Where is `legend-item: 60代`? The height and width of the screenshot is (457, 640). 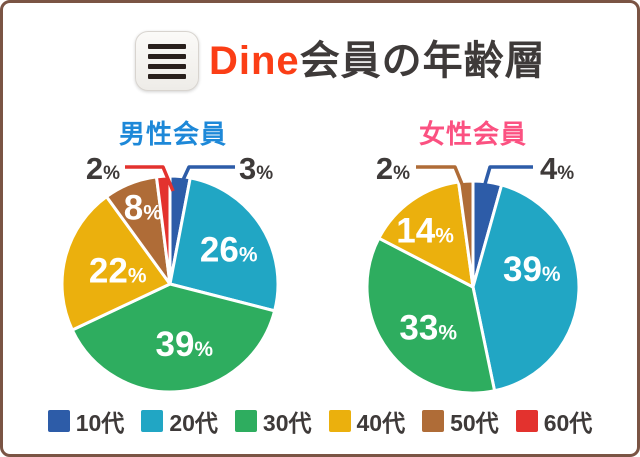 legend-item: 60代 is located at coordinates (554, 421).